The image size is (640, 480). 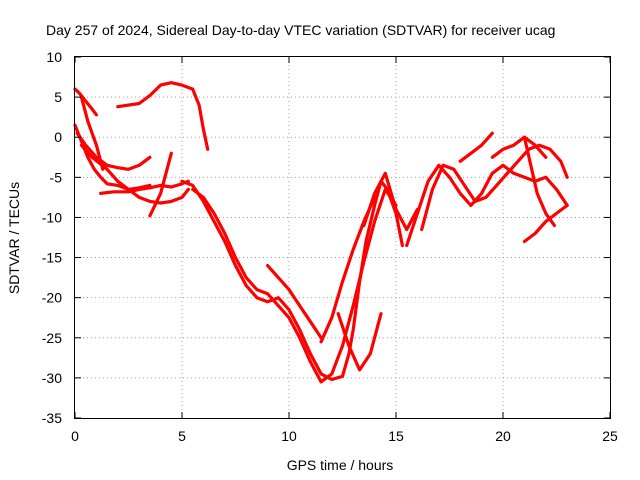 I want to click on y-tick-label-8: 5, so click(x=58, y=97).